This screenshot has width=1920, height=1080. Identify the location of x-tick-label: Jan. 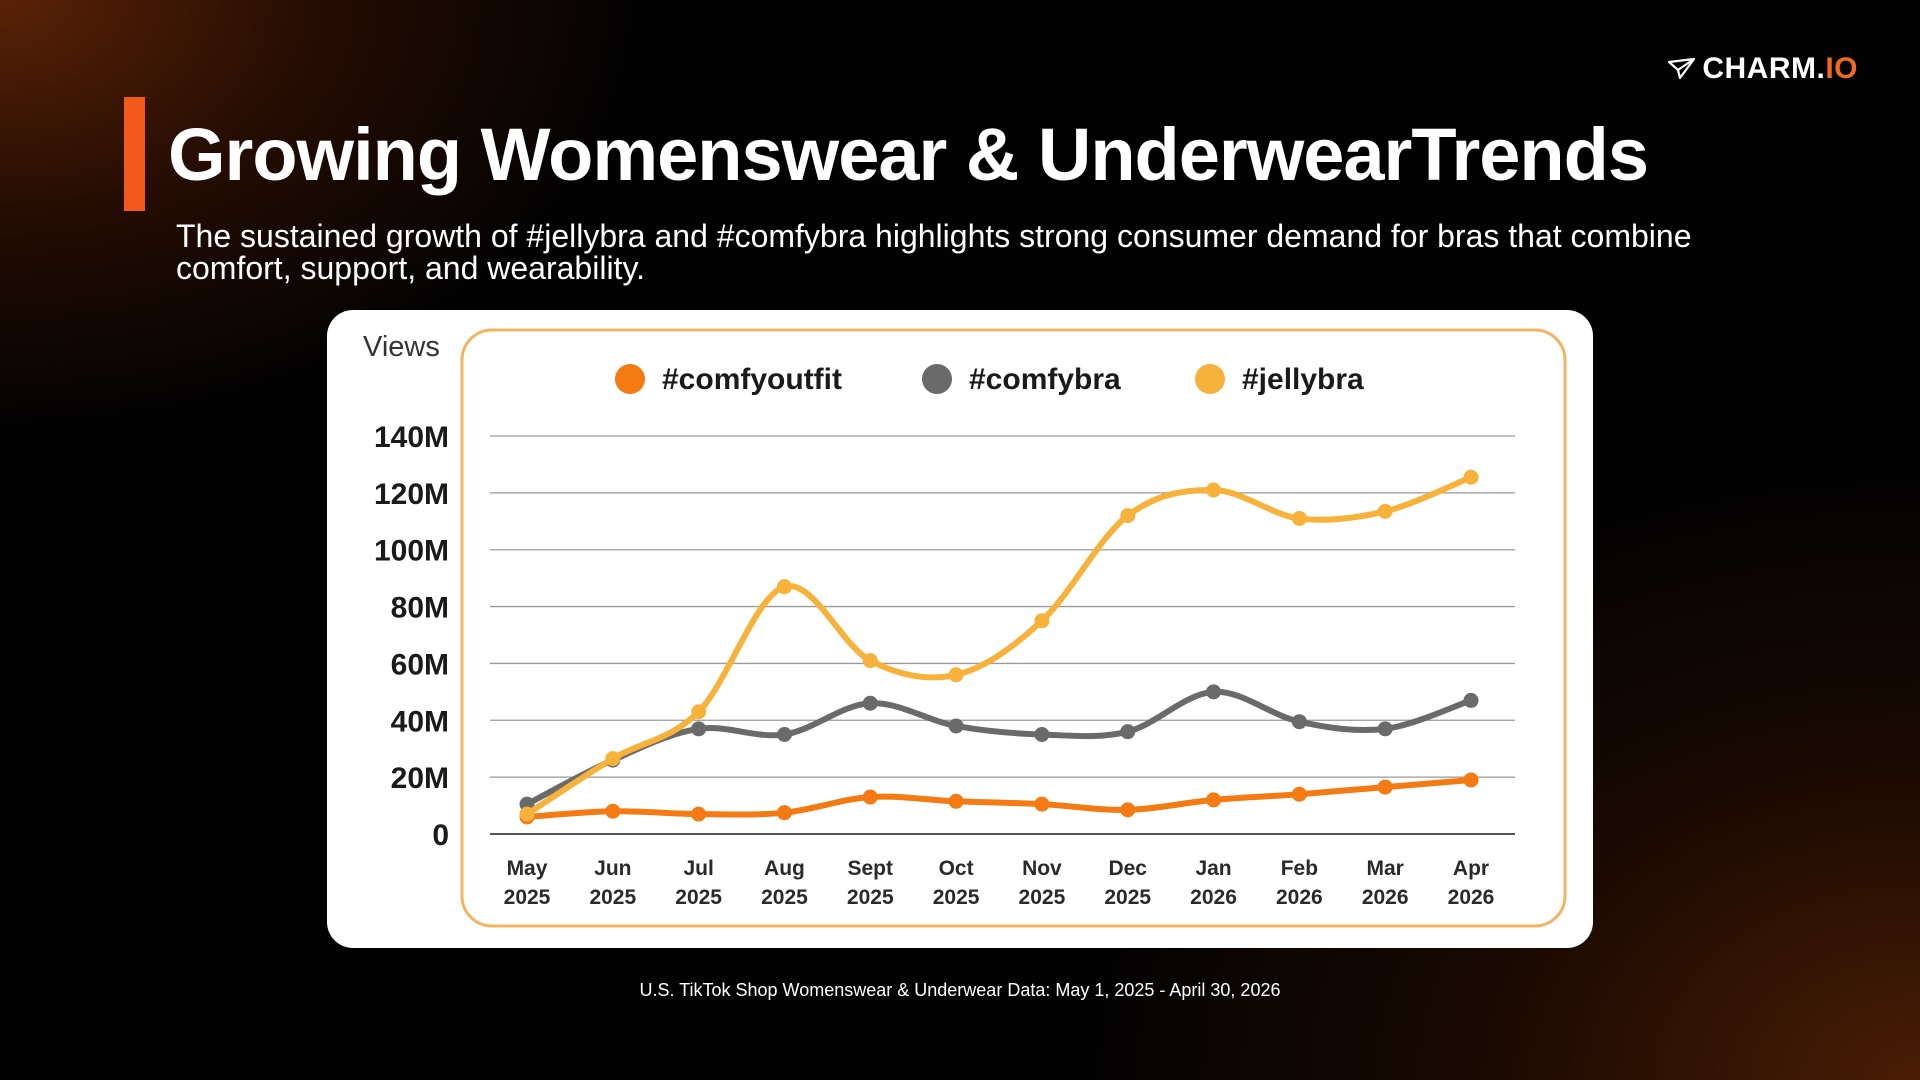
(1213, 868).